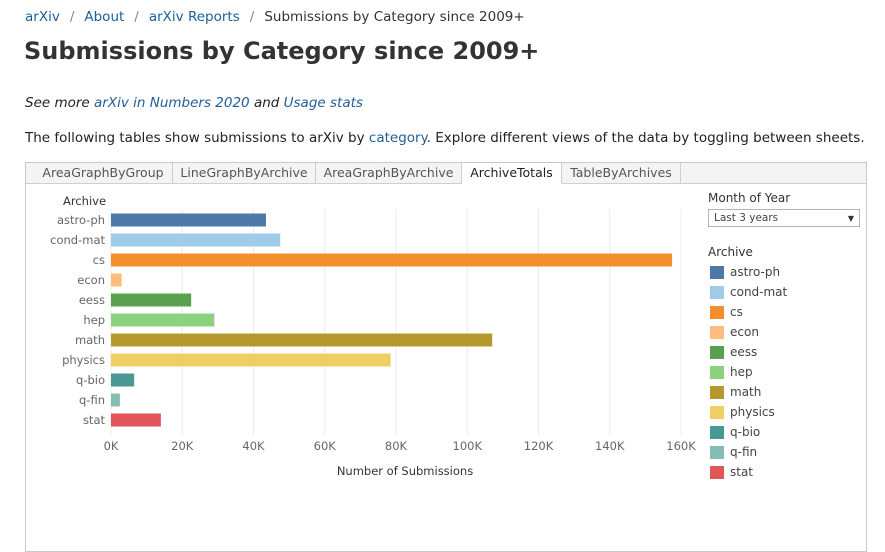  I want to click on tab-areagraphbyarchive: AreaGraphByArchive, so click(389, 173).